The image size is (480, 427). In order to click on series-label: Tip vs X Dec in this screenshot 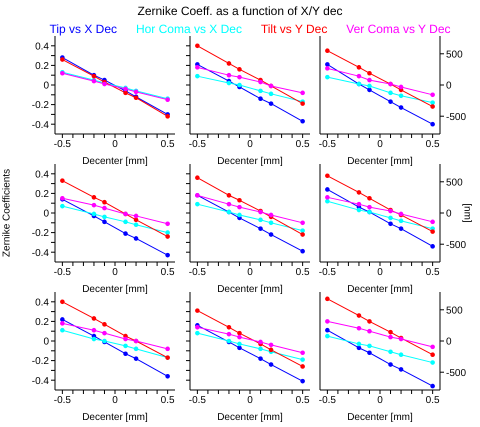, I will do `click(83, 29)`.